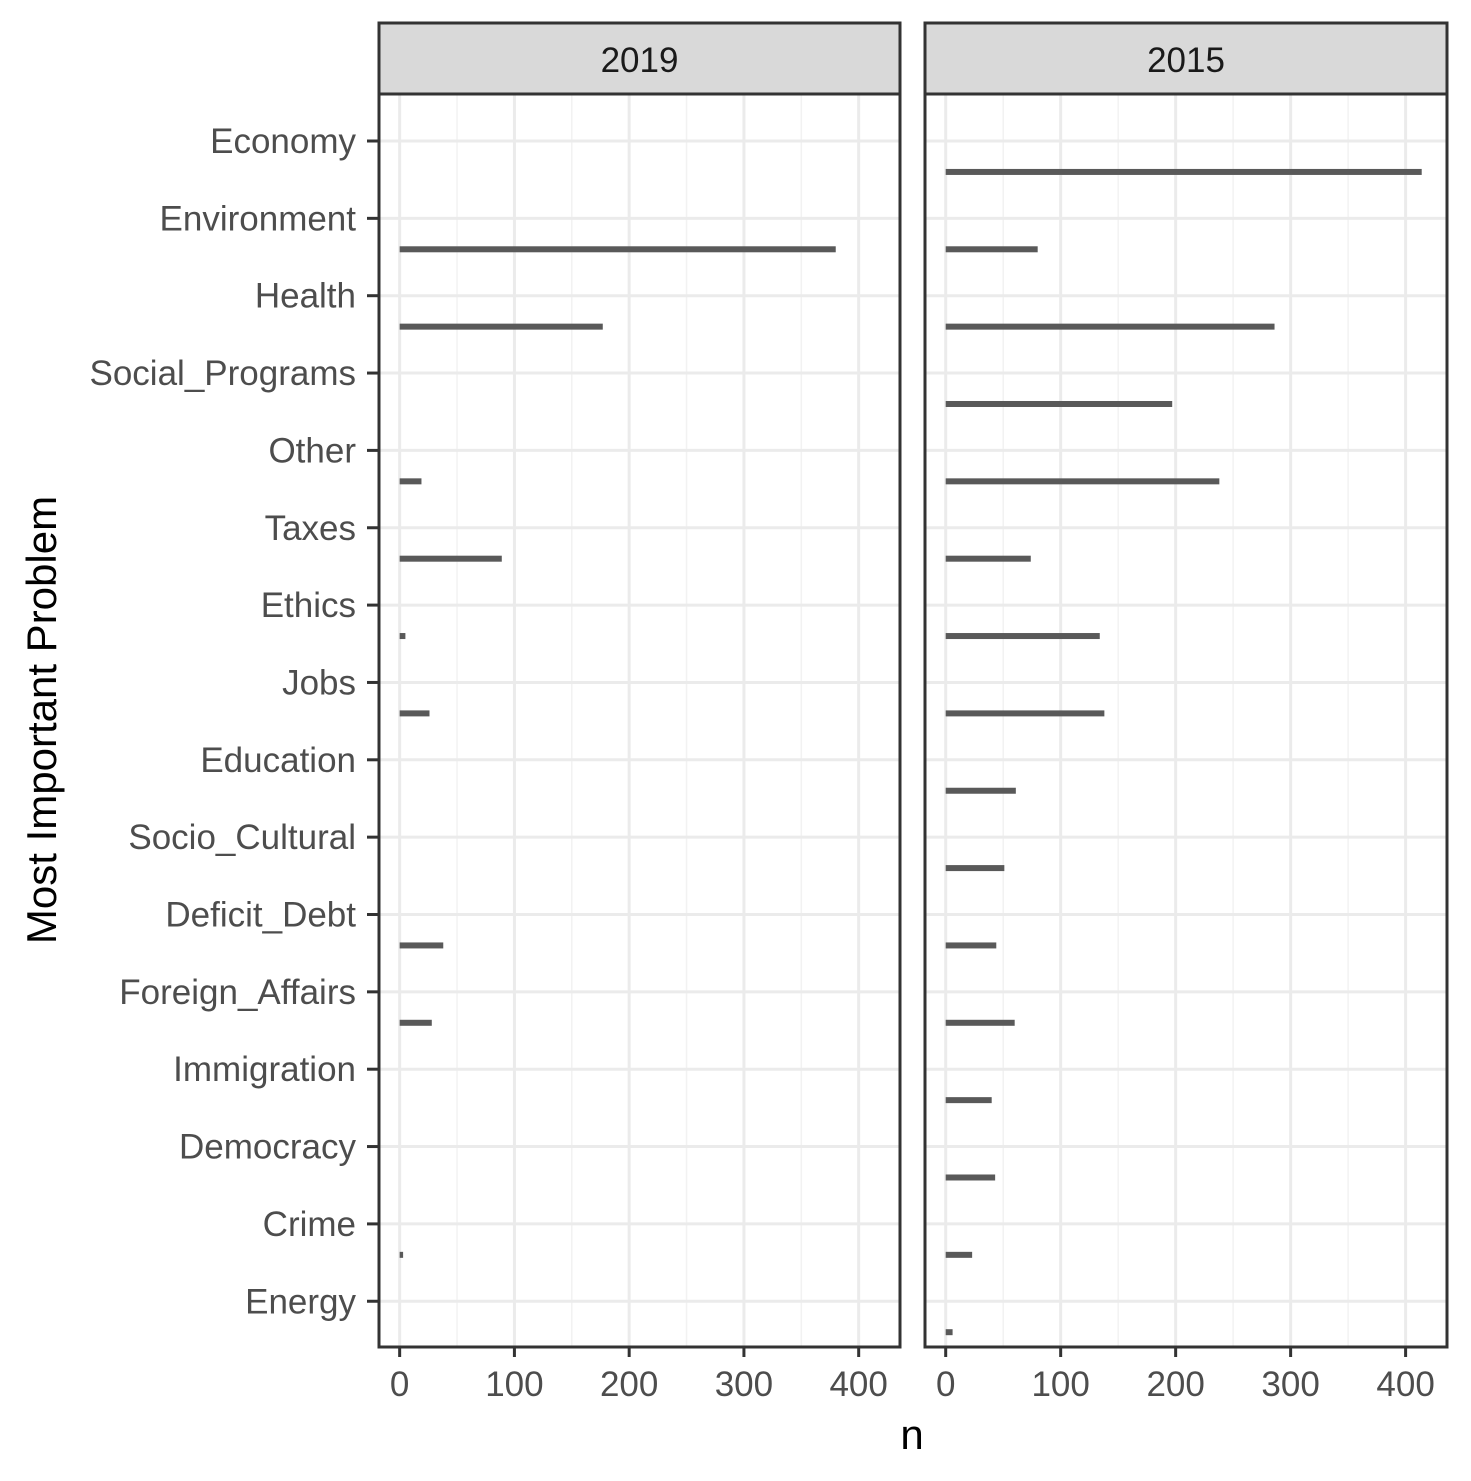  What do you see at coordinates (312, 450) in the screenshot?
I see `y-tick-label: Other` at bounding box center [312, 450].